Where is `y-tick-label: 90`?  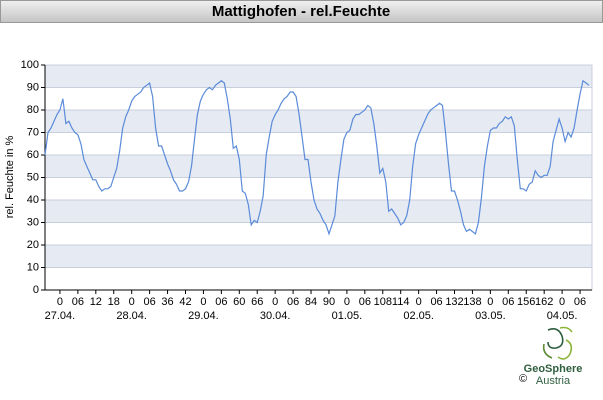
y-tick-label: 90 is located at coordinates (33, 87).